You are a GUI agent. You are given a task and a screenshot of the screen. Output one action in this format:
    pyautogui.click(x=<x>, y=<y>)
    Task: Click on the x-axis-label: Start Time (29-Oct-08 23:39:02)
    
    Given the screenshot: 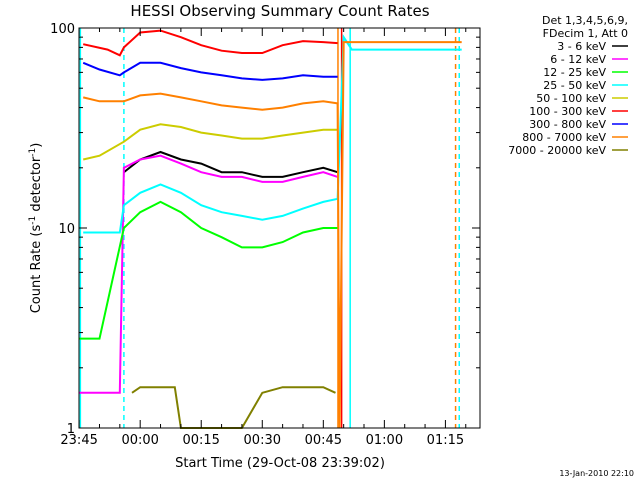 What is the action you would take?
    pyautogui.click(x=280, y=463)
    